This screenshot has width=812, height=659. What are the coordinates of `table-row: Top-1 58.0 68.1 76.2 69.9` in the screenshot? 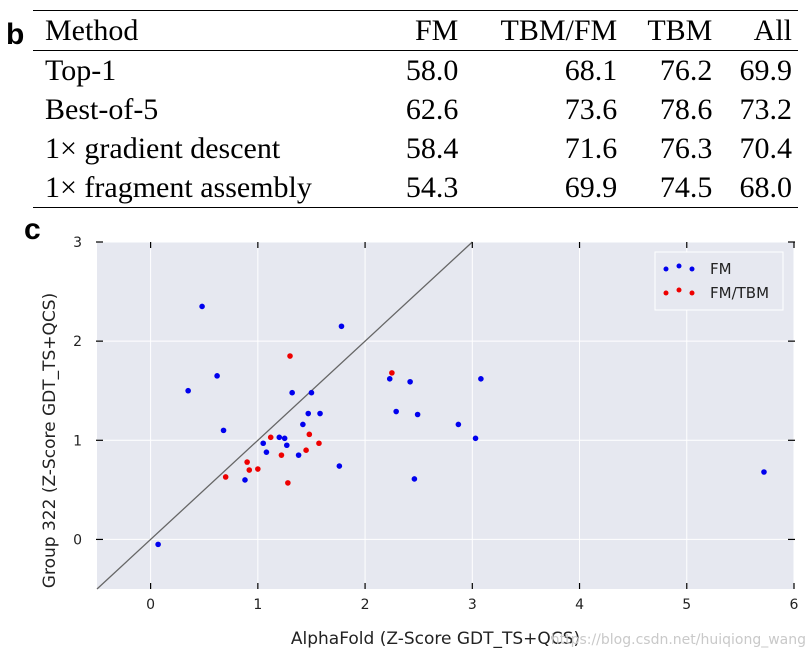 It's located at (415, 71).